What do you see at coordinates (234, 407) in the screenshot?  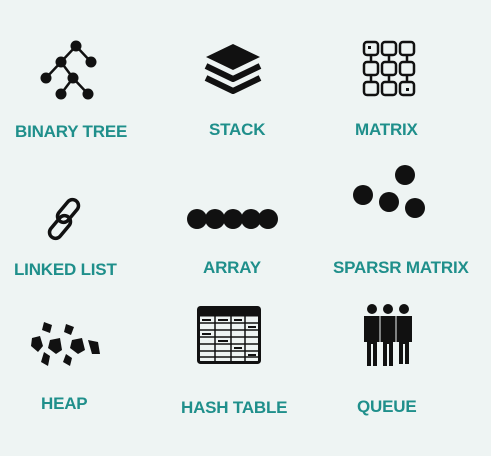 I see `label-hash-table: HASH TABLE` at bounding box center [234, 407].